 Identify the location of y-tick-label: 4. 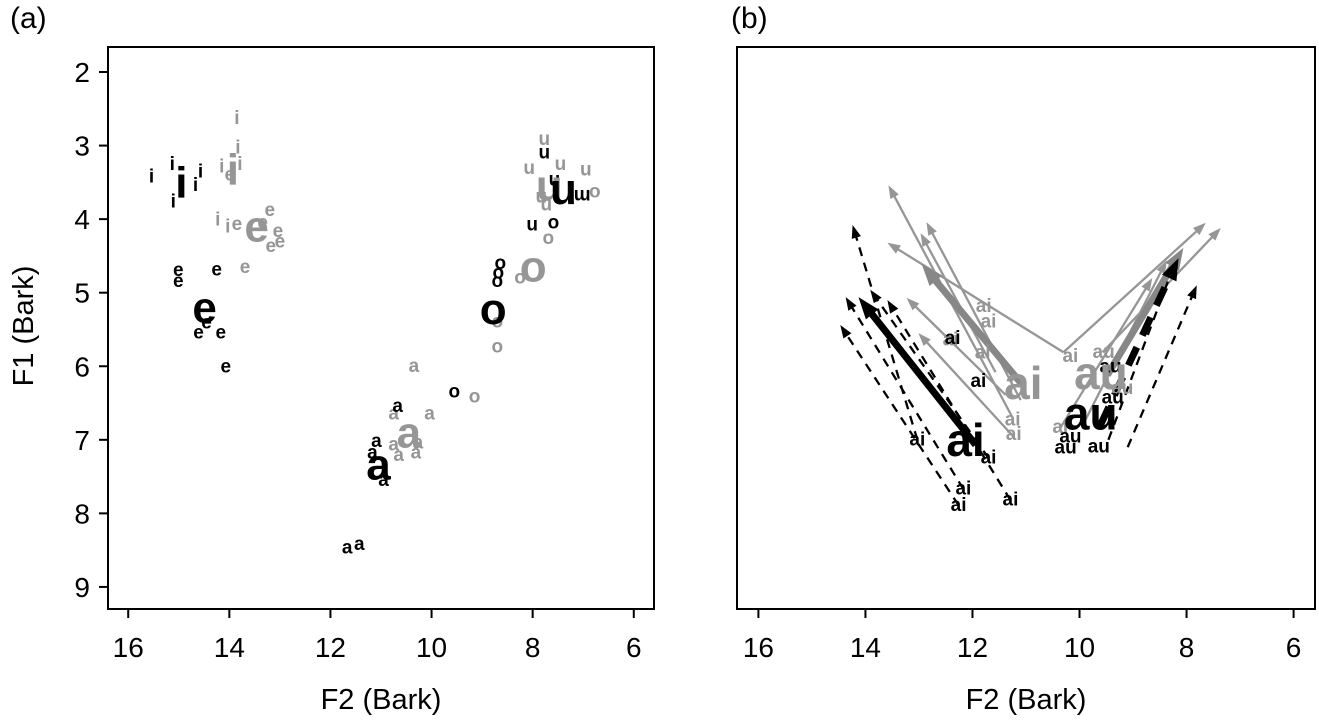
(82, 219).